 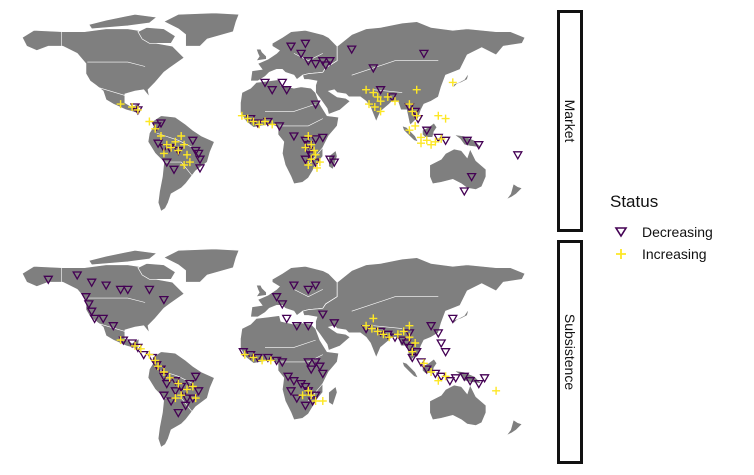 I want to click on land-new-zealand, so click(x=514, y=192).